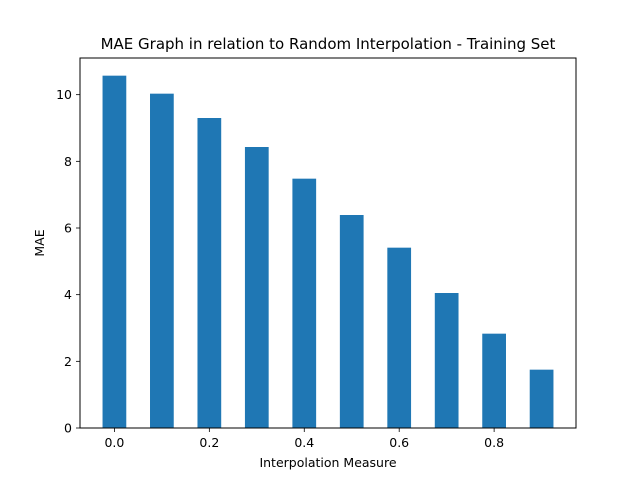 The image size is (640, 480). I want to click on x-tick-label: 0.4, so click(304, 442).